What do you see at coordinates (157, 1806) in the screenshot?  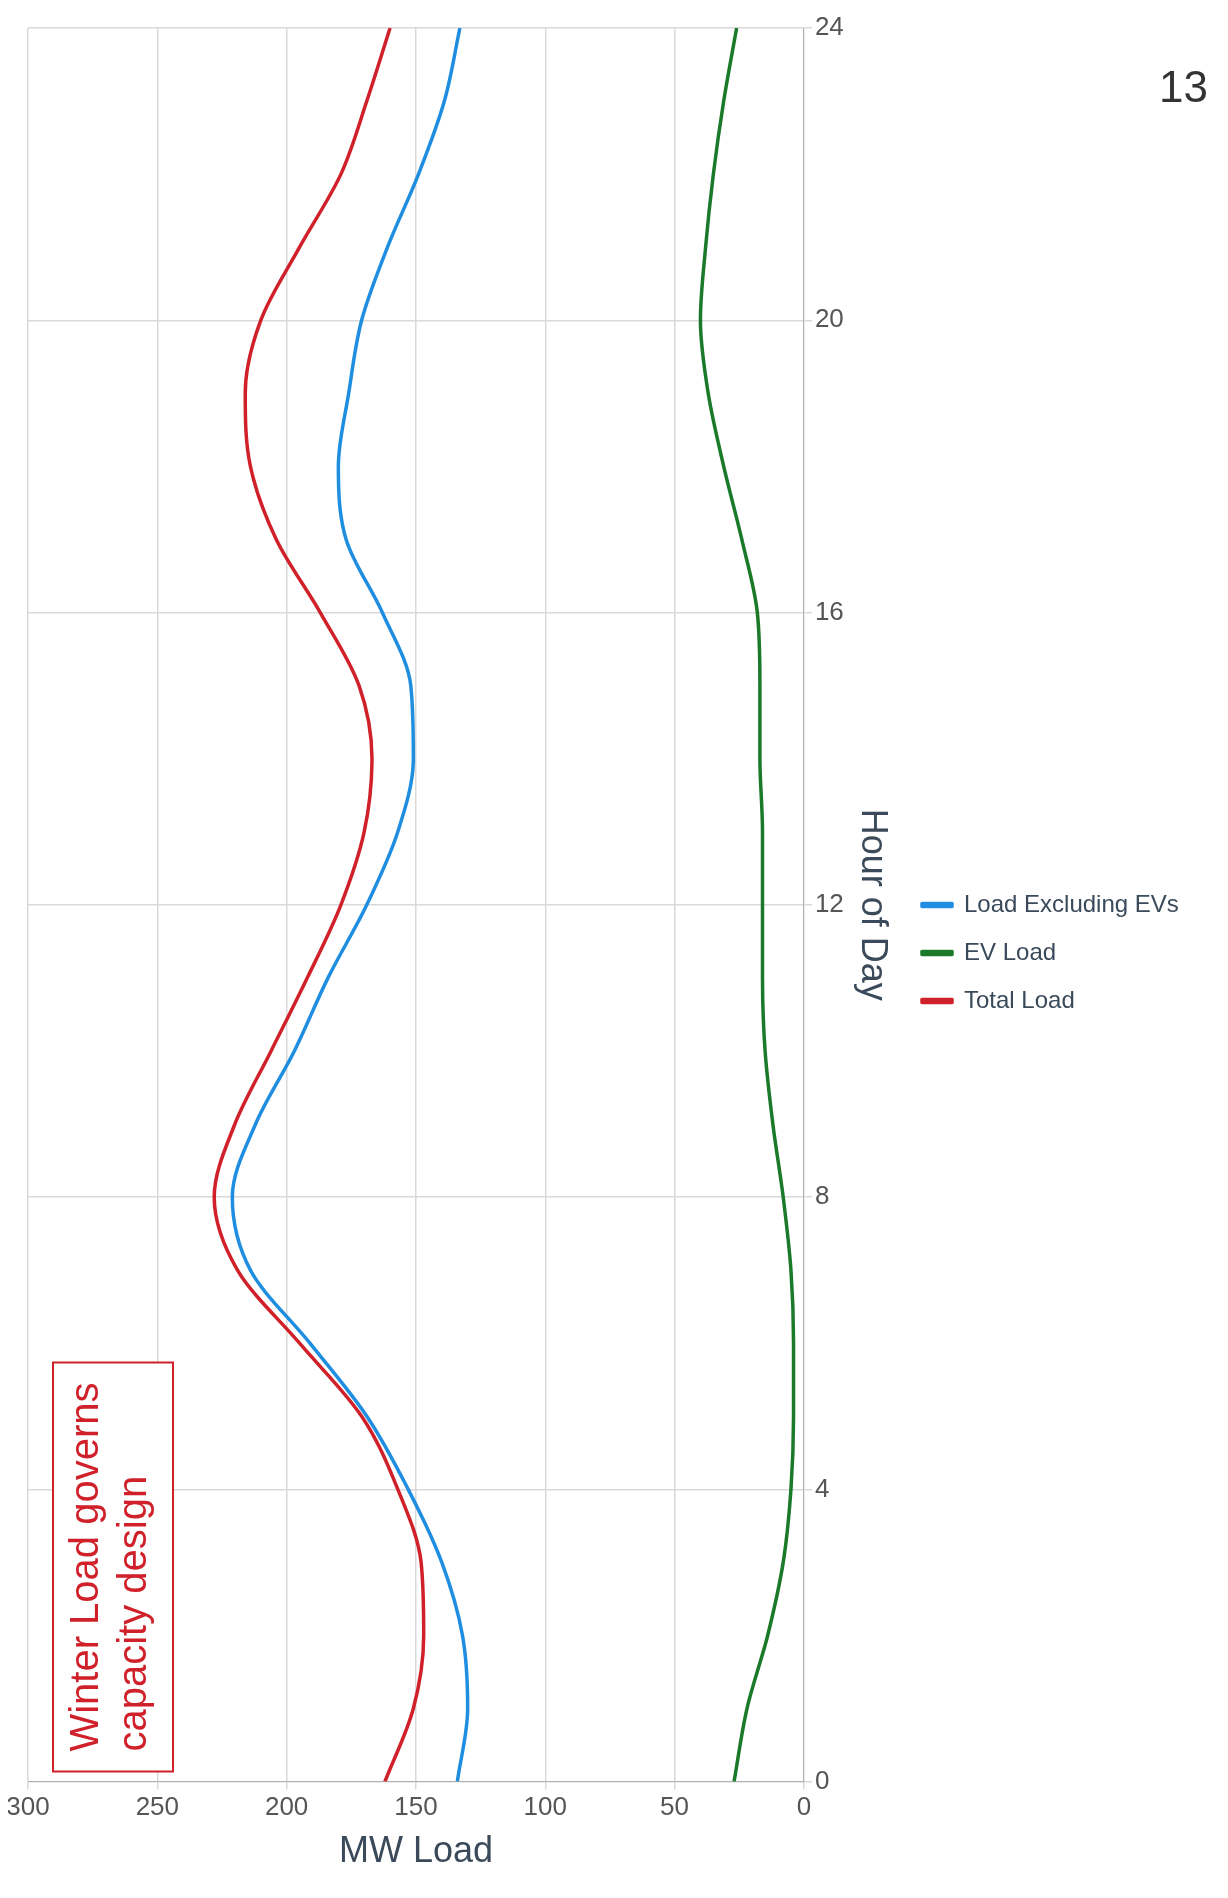 I see `x-tick-label: 250` at bounding box center [157, 1806].